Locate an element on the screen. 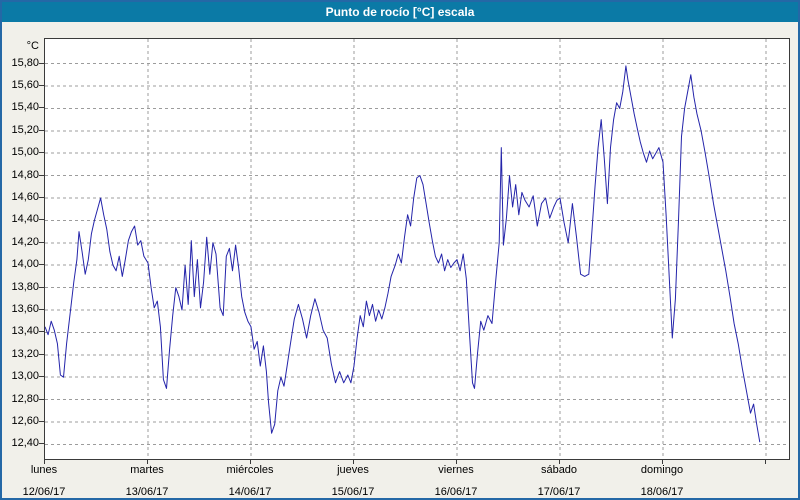  x-day-label: sábado is located at coordinates (559, 470).